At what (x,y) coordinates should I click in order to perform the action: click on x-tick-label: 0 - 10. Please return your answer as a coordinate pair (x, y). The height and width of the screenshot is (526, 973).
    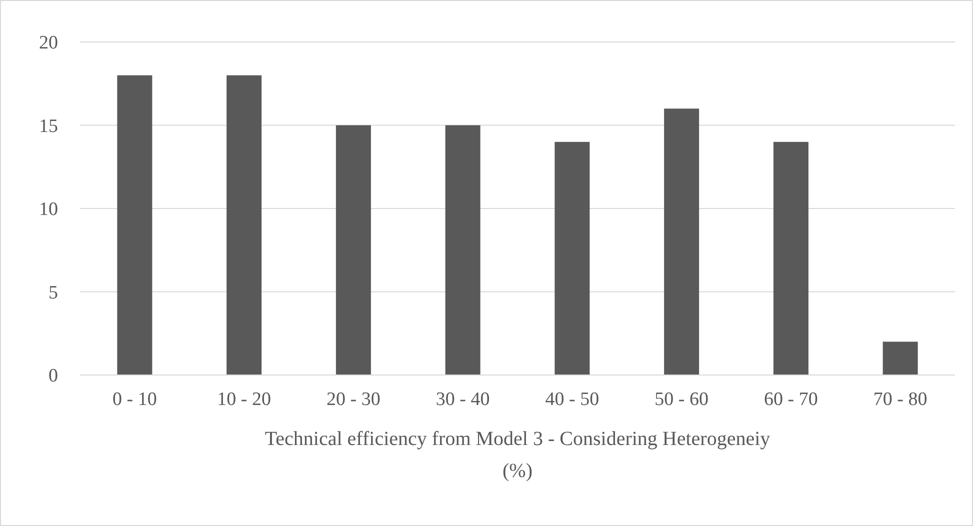
    Looking at the image, I should click on (134, 399).